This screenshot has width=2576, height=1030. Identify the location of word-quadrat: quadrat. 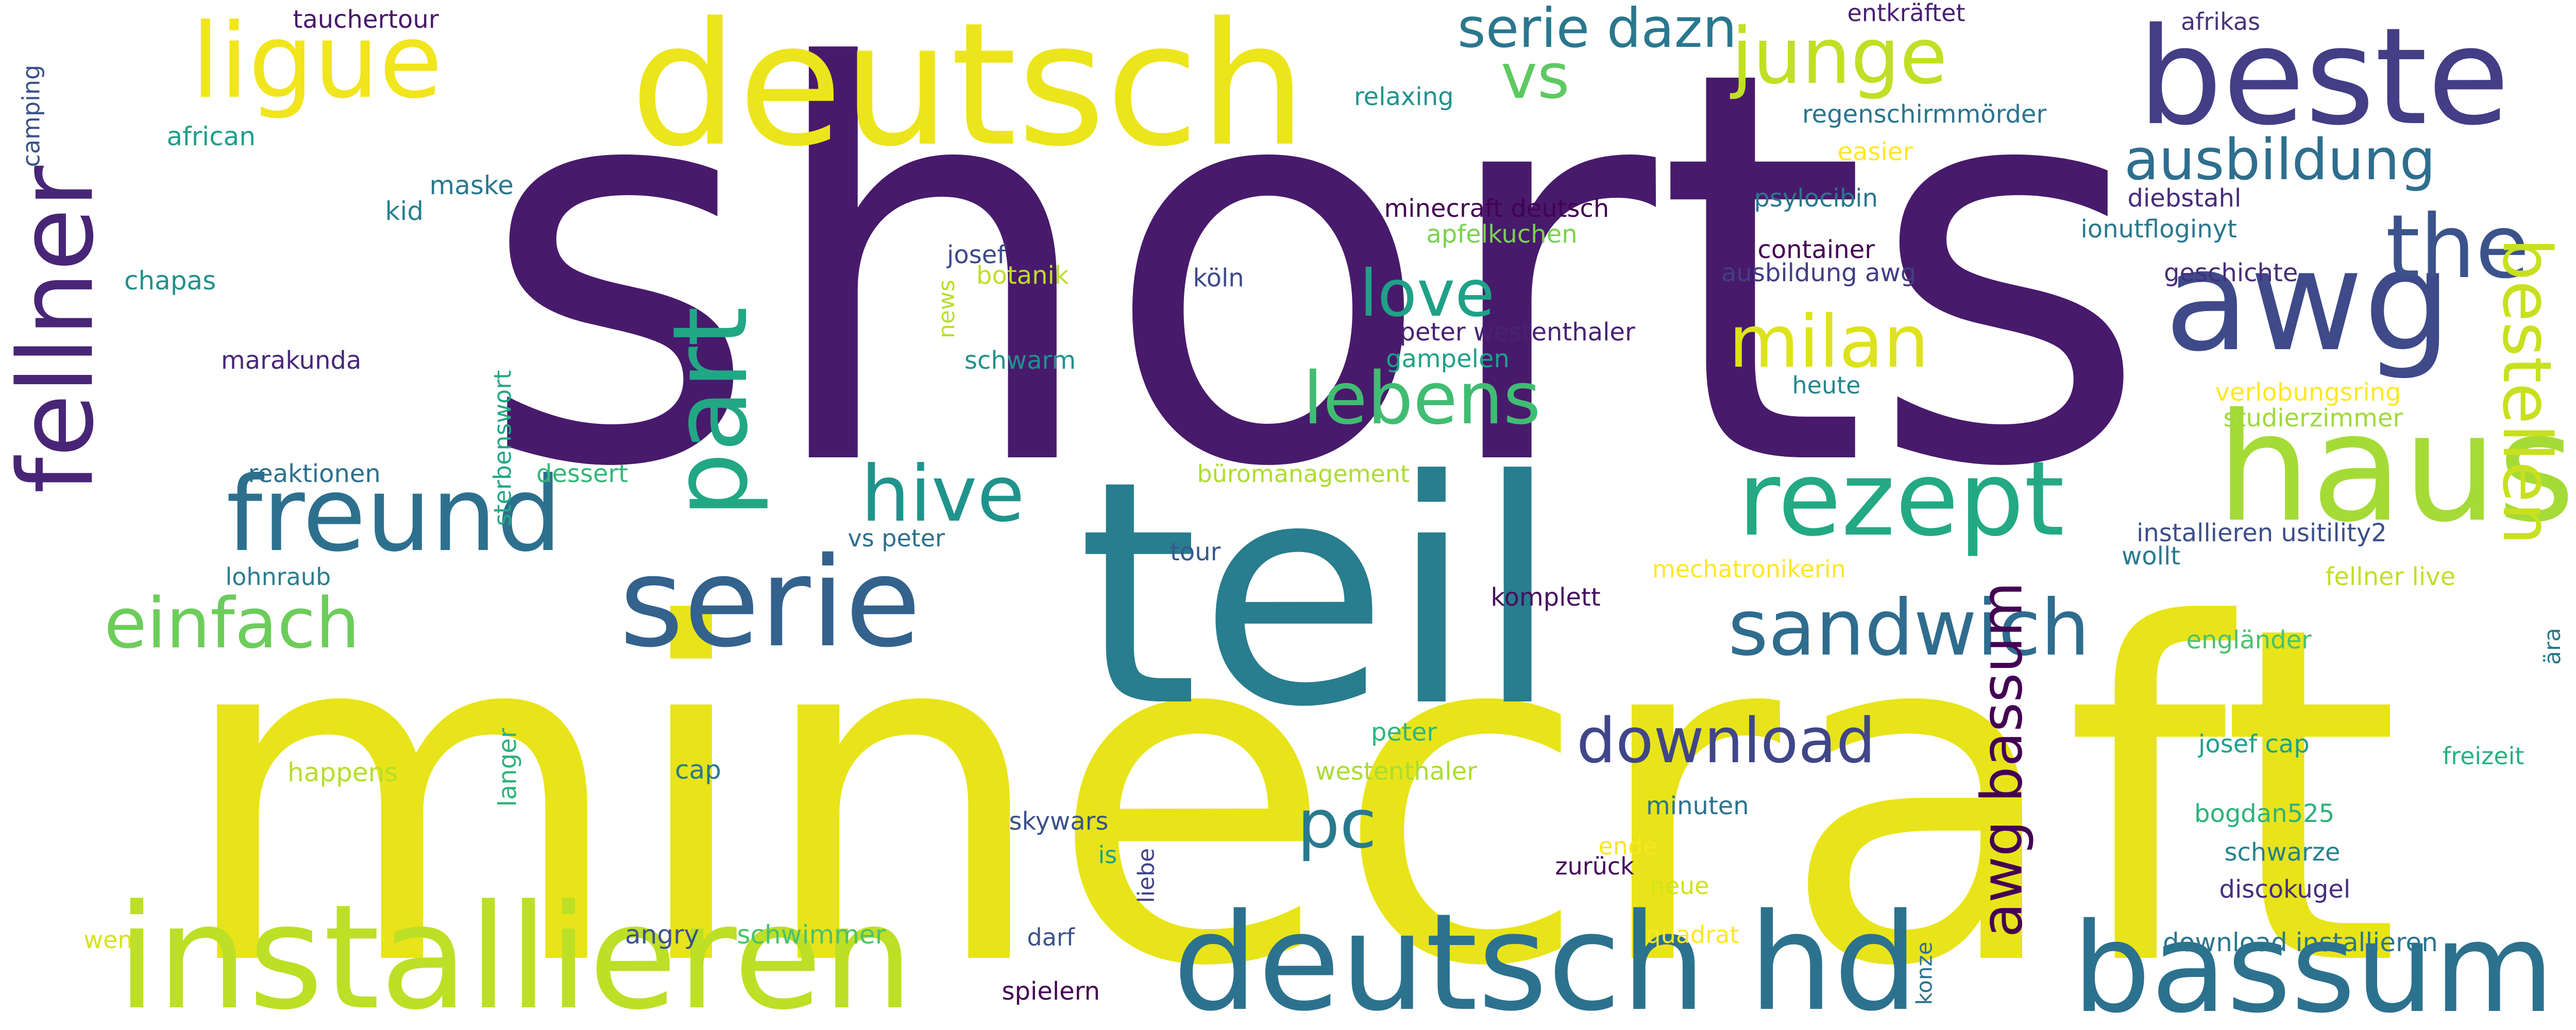
(1692, 935).